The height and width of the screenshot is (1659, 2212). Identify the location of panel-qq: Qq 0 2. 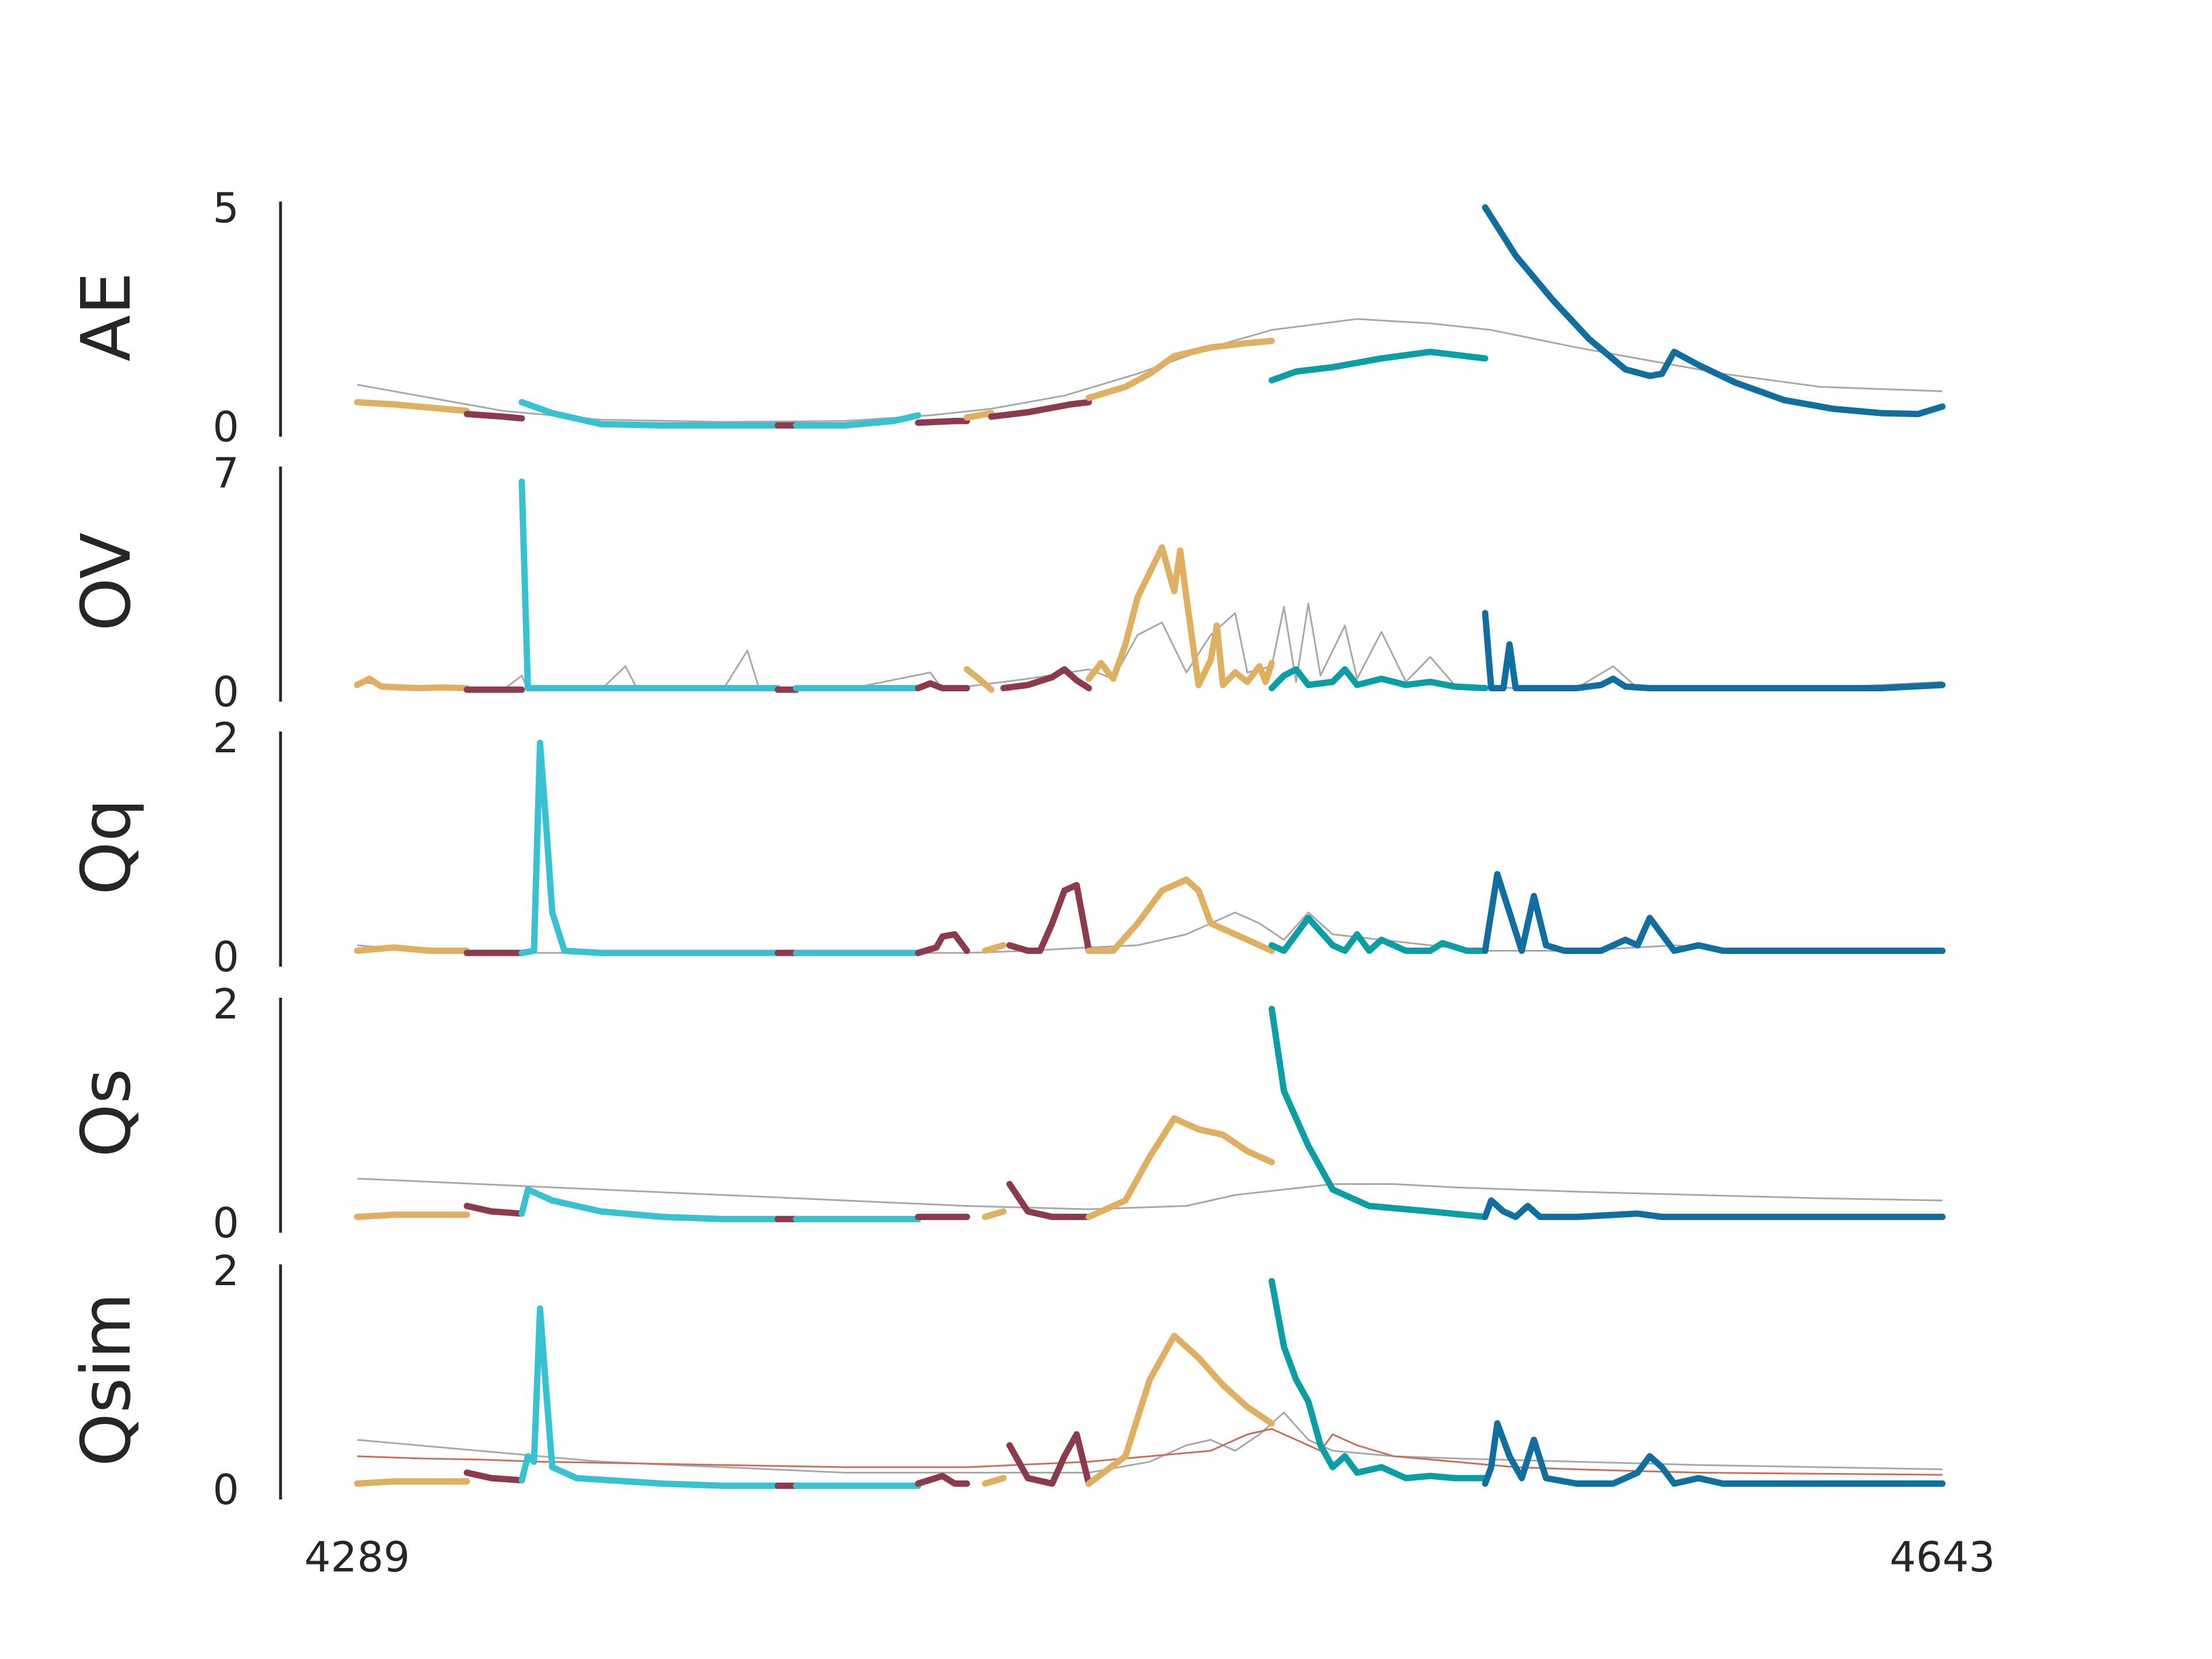
(1006, 847).